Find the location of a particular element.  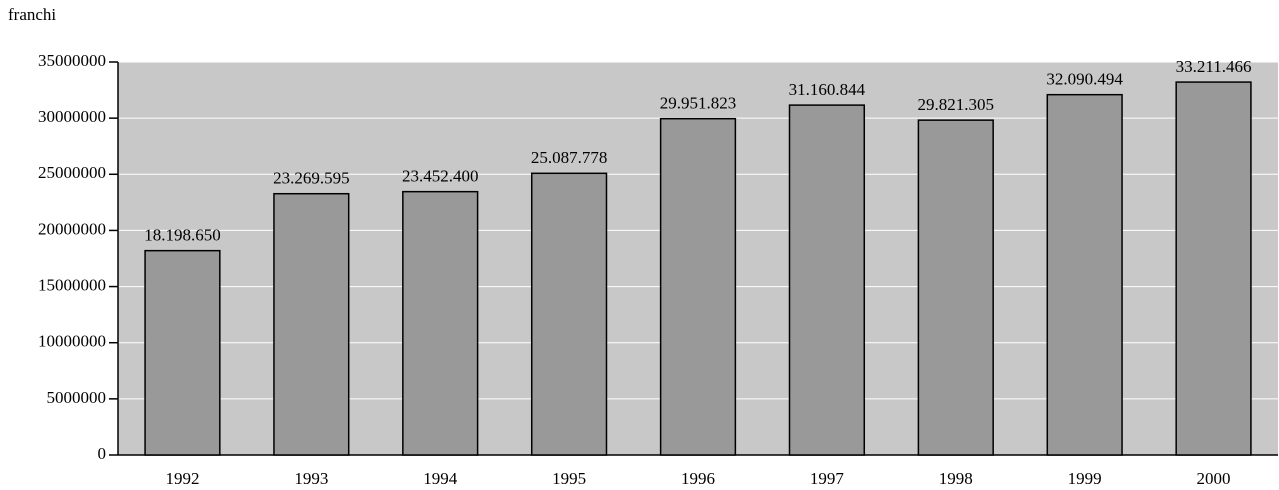

y-tick-label: 30000000 is located at coordinates (72, 116).